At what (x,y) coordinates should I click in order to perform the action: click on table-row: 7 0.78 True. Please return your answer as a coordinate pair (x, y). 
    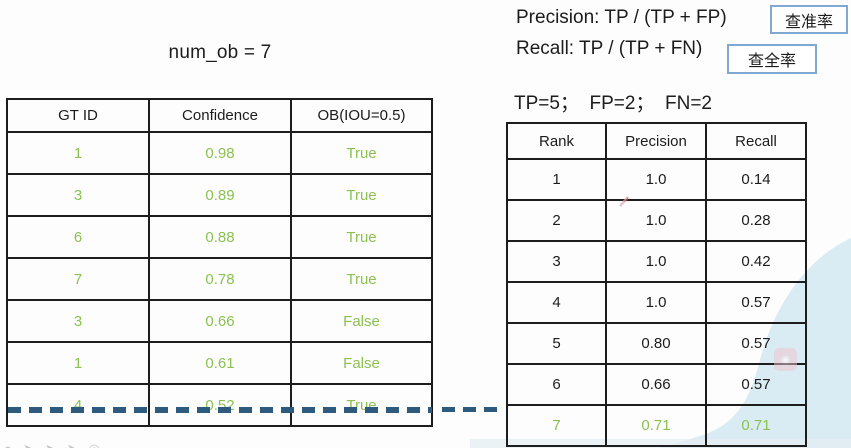
    Looking at the image, I should click on (219, 279).